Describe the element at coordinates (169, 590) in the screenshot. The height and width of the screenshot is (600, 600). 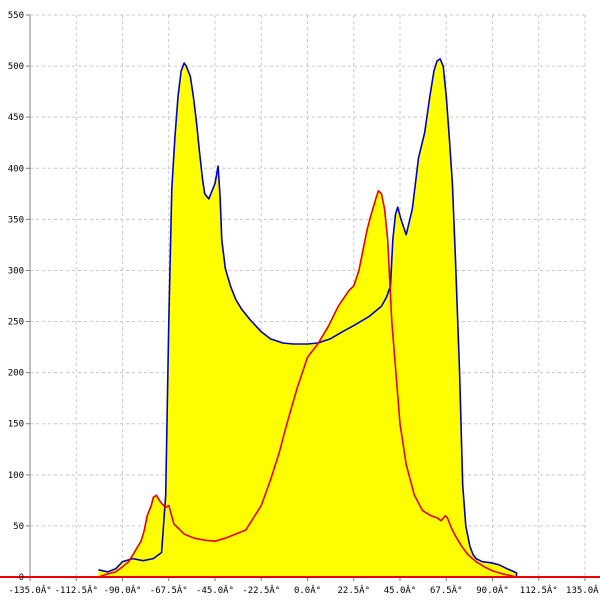
I see `x-tick-label: -67.5Â°` at that location.